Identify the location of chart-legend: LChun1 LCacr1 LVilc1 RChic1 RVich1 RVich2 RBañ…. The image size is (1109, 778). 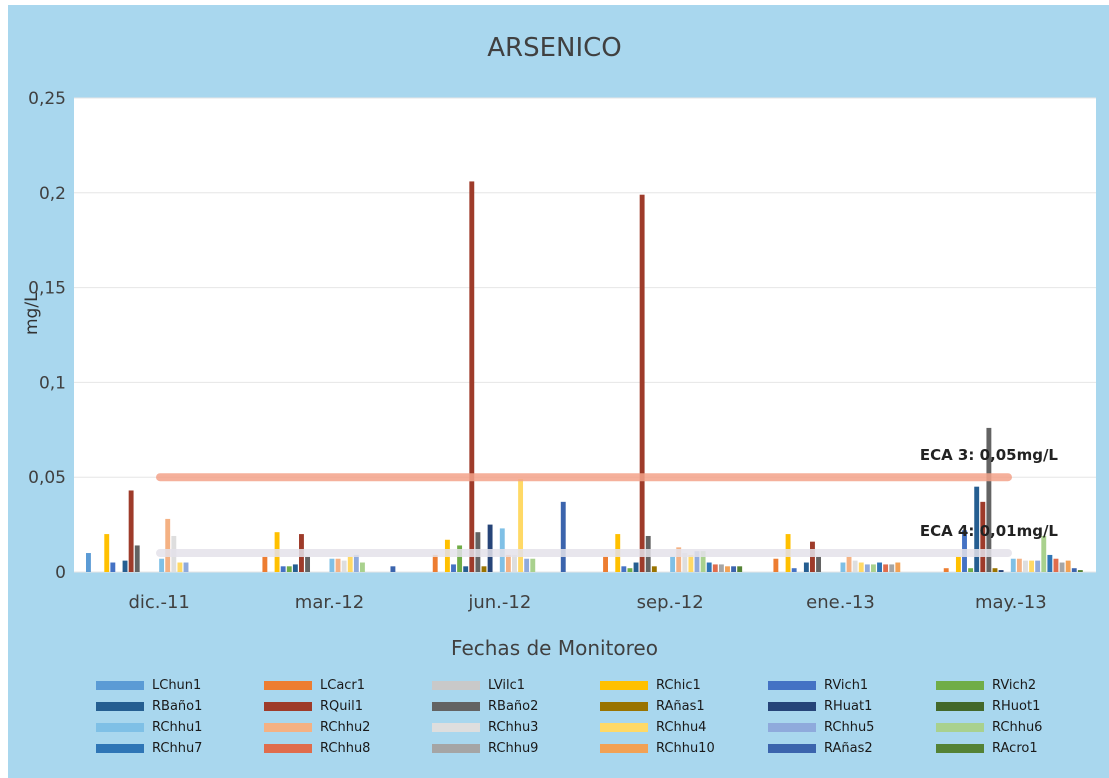
(596, 716).